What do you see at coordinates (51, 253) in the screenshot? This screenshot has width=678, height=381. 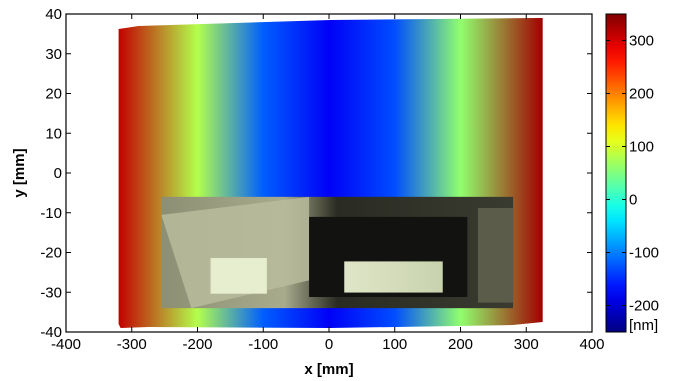 I see `y-tick-label: -20` at bounding box center [51, 253].